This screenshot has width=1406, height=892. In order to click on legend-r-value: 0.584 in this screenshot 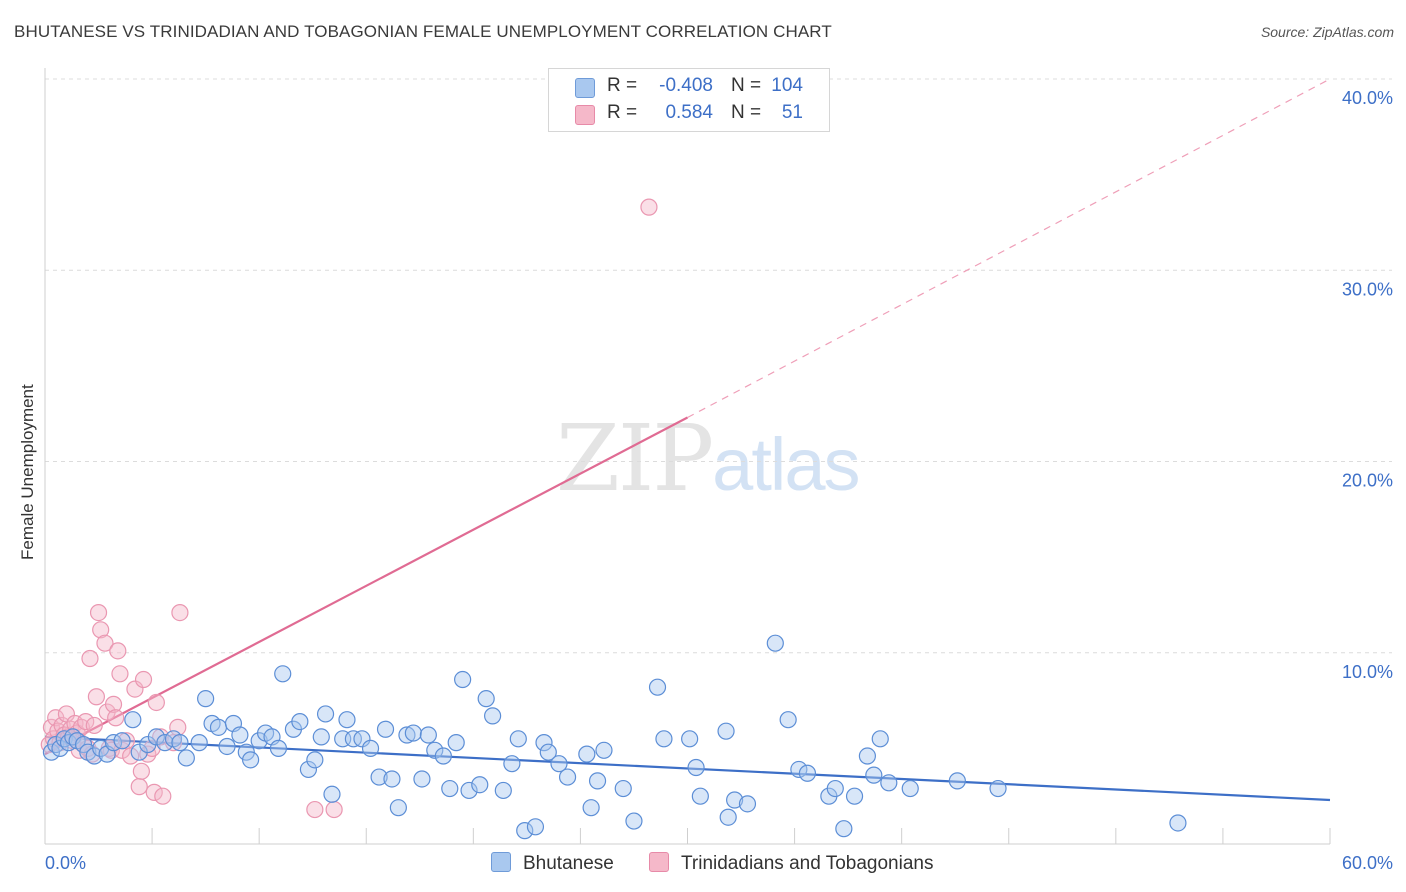, I will do `click(689, 112)`.